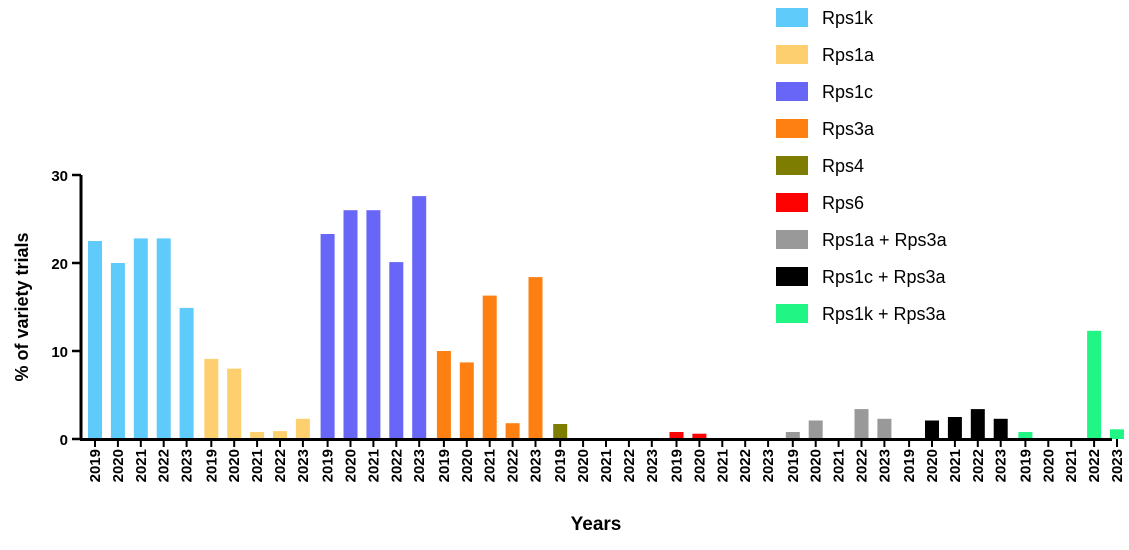 This screenshot has width=1129, height=550. I want to click on y-tick-label: 10, so click(59, 352).